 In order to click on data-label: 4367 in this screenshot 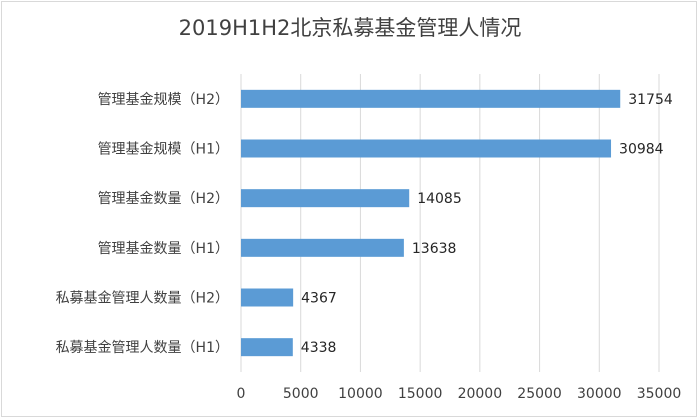, I will do `click(319, 299)`.